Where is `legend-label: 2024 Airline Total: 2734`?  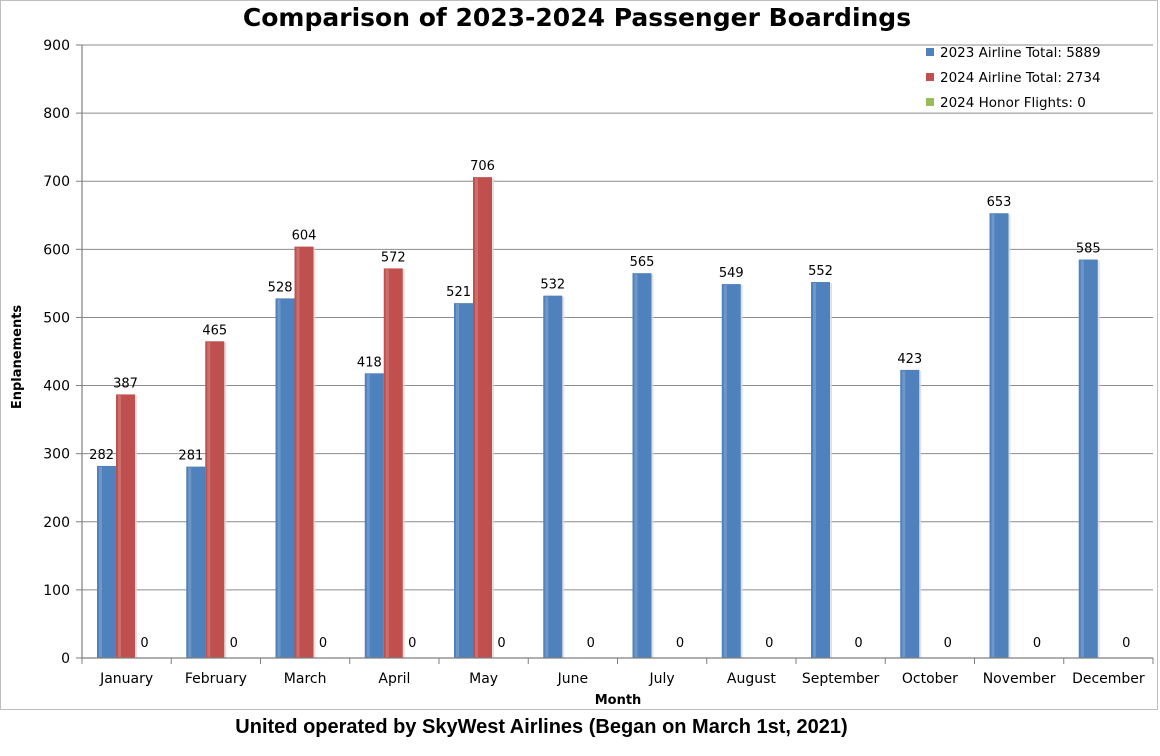 legend-label: 2024 Airline Total: 2734 is located at coordinates (1020, 78).